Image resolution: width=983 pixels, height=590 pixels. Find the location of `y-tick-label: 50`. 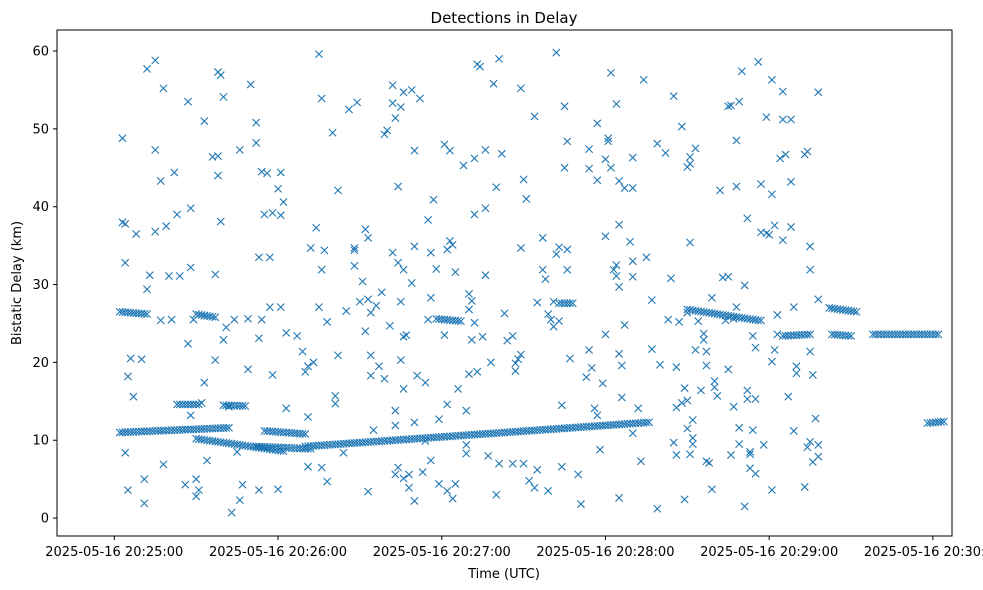

y-tick-label: 50 is located at coordinates (40, 129).